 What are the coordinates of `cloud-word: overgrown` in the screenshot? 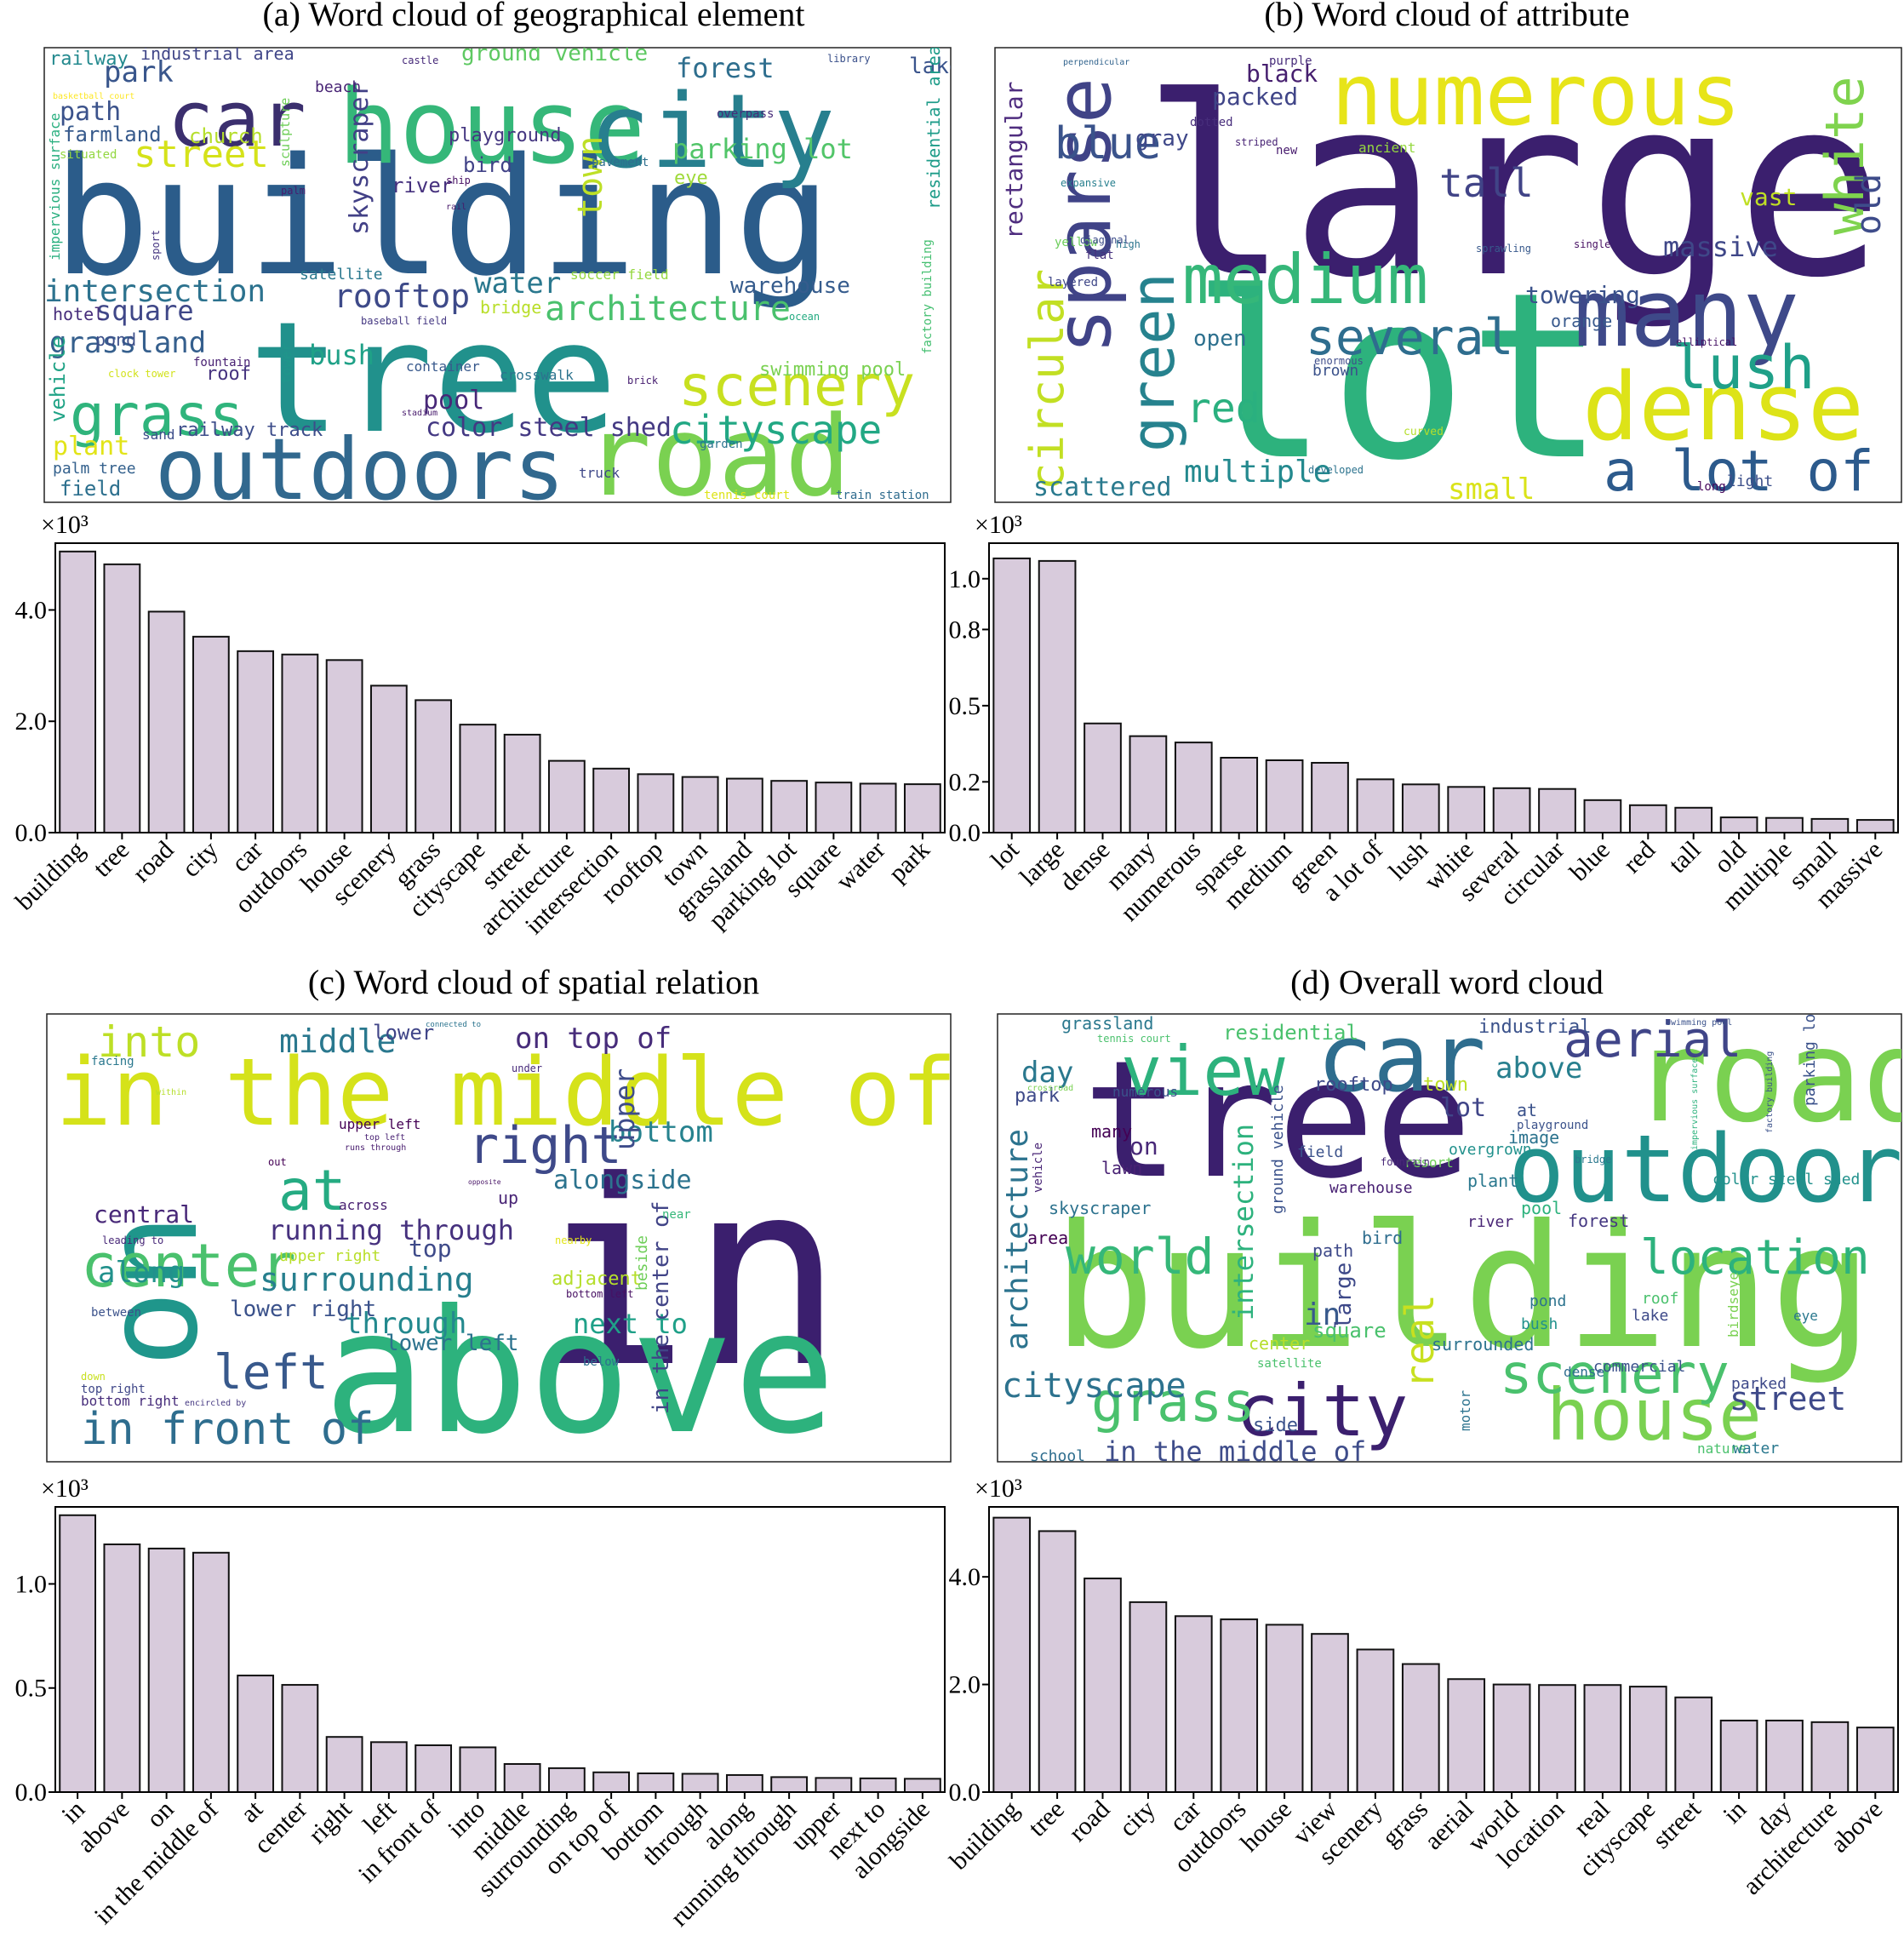 It's located at (1490, 1150).